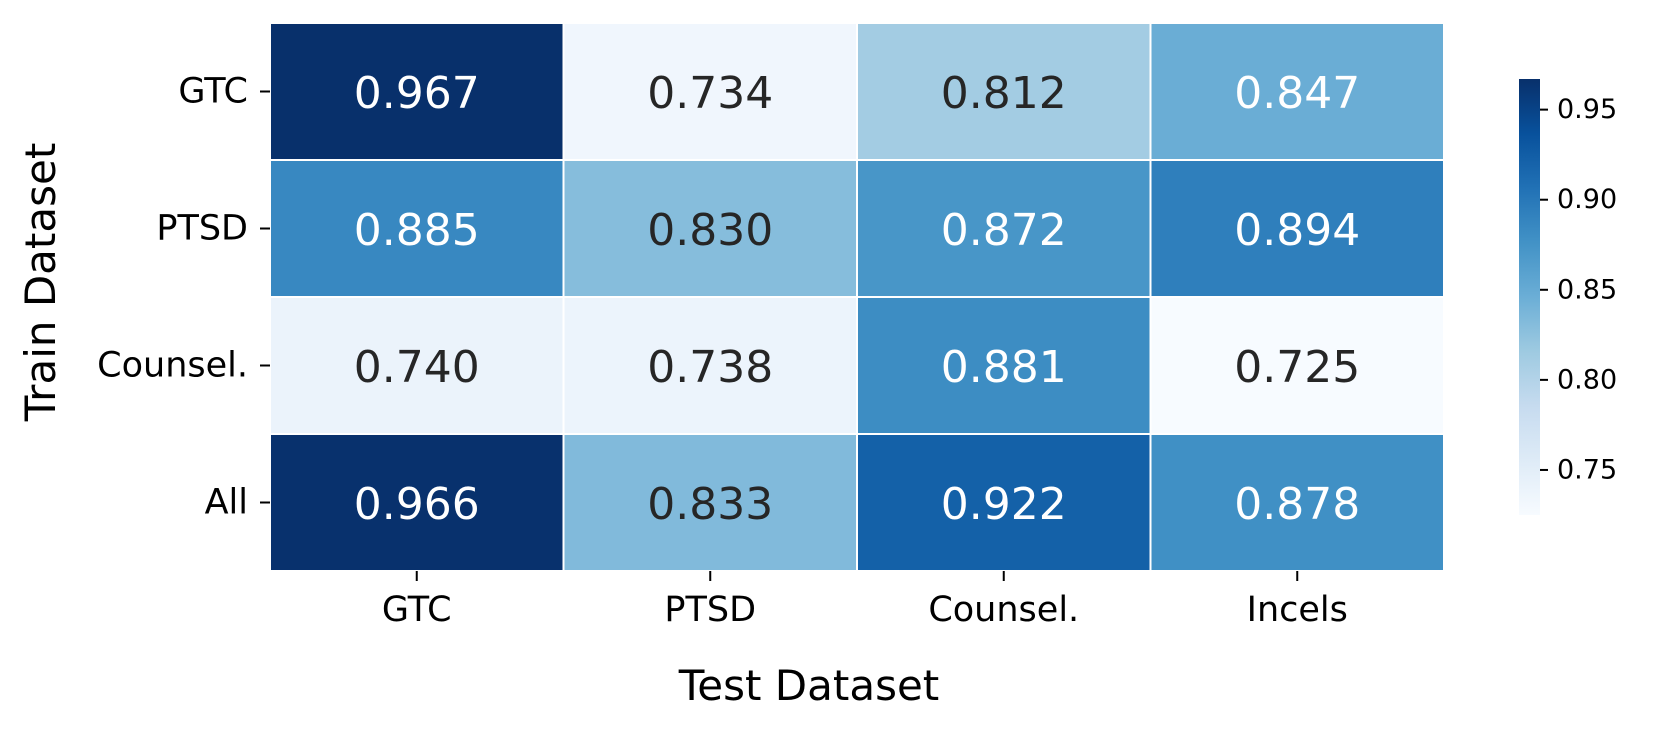 Image resolution: width=1661 pixels, height=735 pixels. I want to click on cell-value-label: 0.830, so click(710, 230).